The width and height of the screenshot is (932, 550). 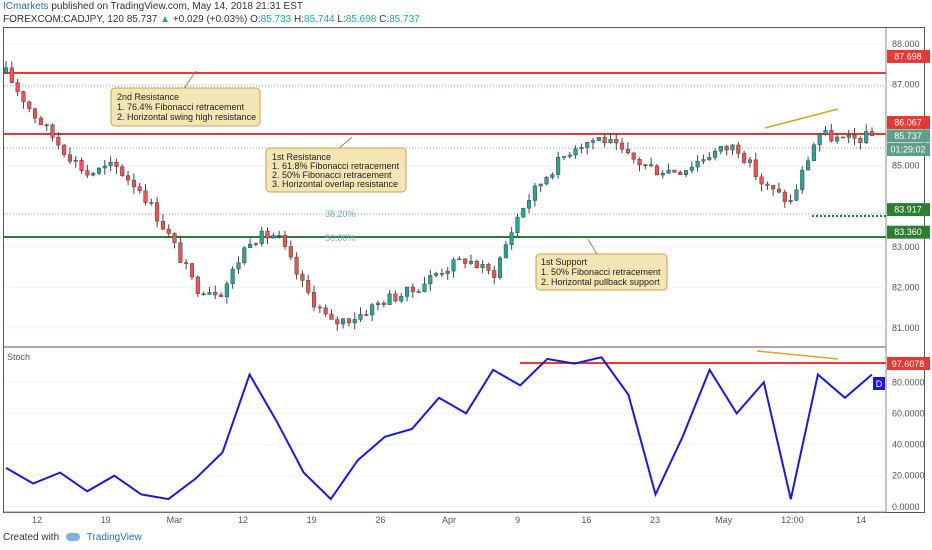 What do you see at coordinates (114, 537) in the screenshot?
I see `tradingview-link: TradingView` at bounding box center [114, 537].